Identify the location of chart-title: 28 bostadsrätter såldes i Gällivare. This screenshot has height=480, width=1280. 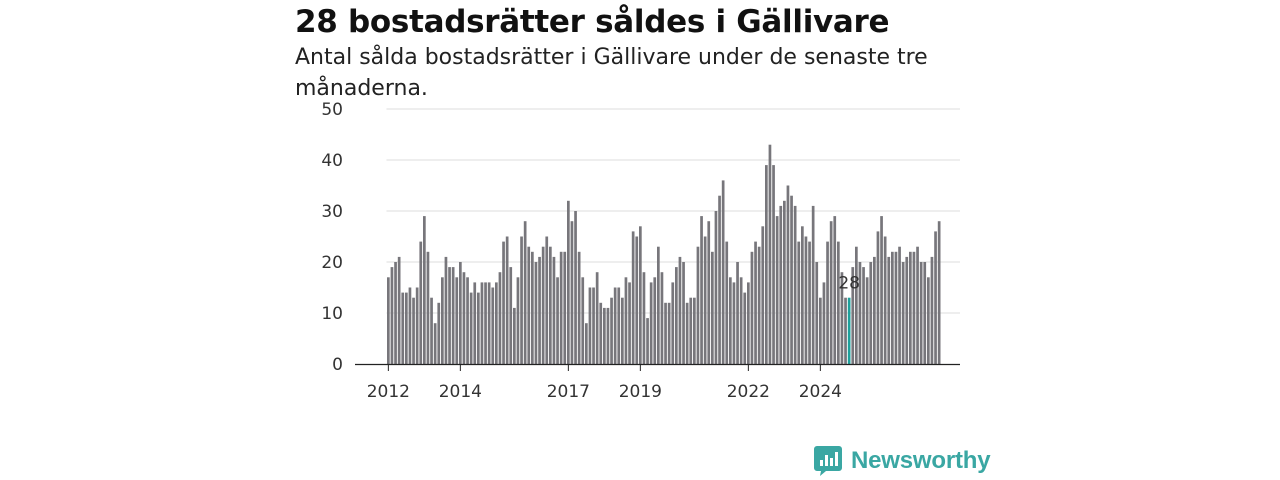
(592, 22).